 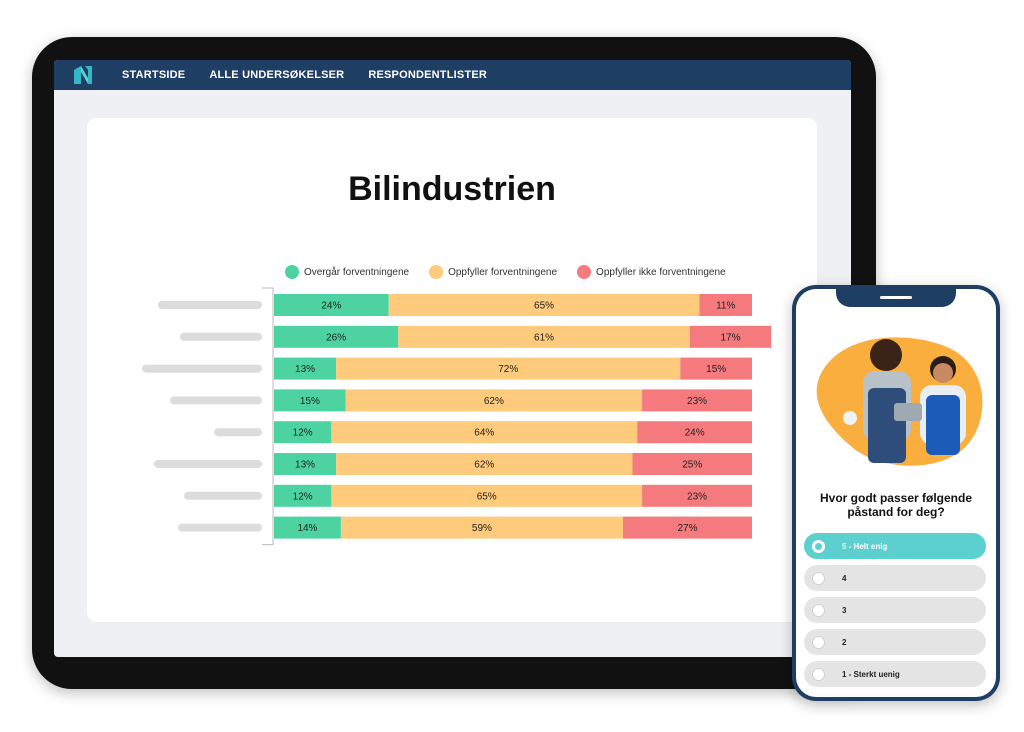 I want to click on bar-data-label: 27%, so click(x=687, y=528).